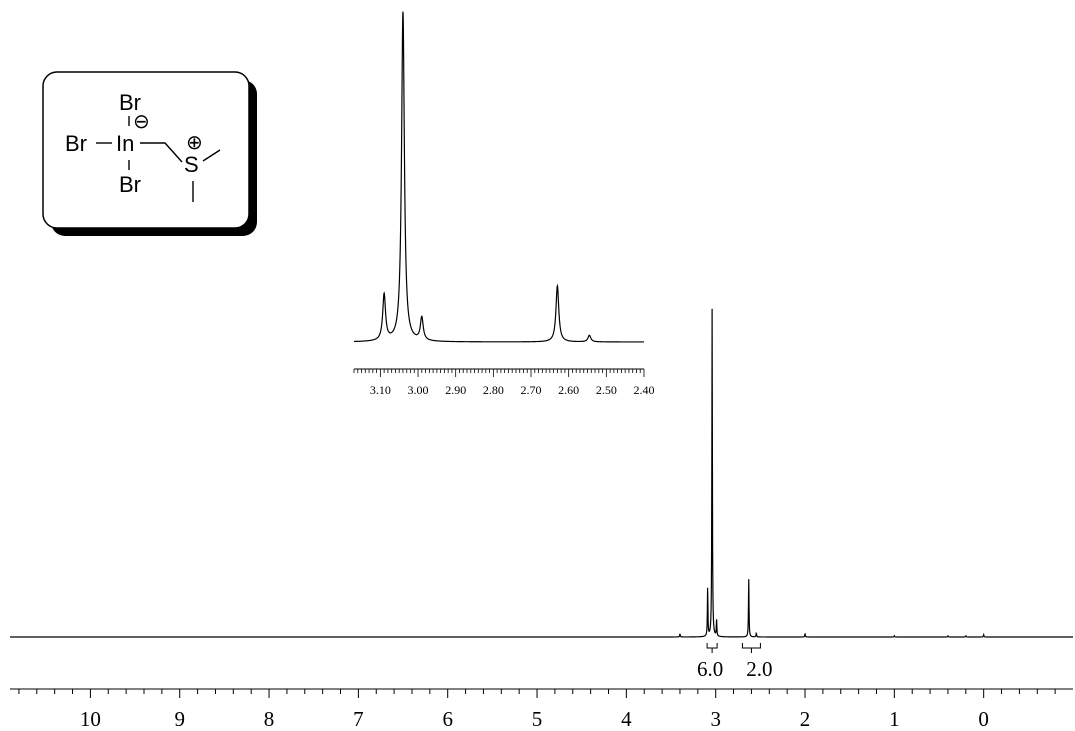  Describe the element at coordinates (455, 390) in the screenshot. I see `inset-axis-tick-label: 2.90` at that location.